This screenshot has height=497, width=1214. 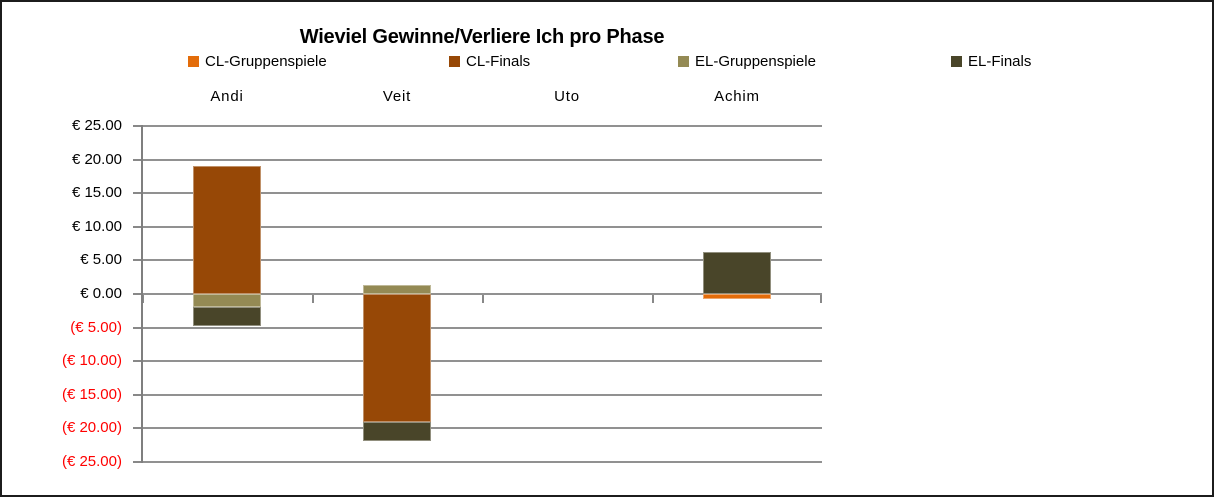 What do you see at coordinates (755, 61) in the screenshot?
I see `legend-label: EL-Gruppenspiele` at bounding box center [755, 61].